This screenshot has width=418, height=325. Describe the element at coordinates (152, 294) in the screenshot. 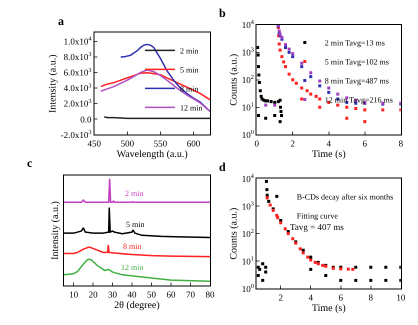

I see `x-tick-label: 50` at that location.